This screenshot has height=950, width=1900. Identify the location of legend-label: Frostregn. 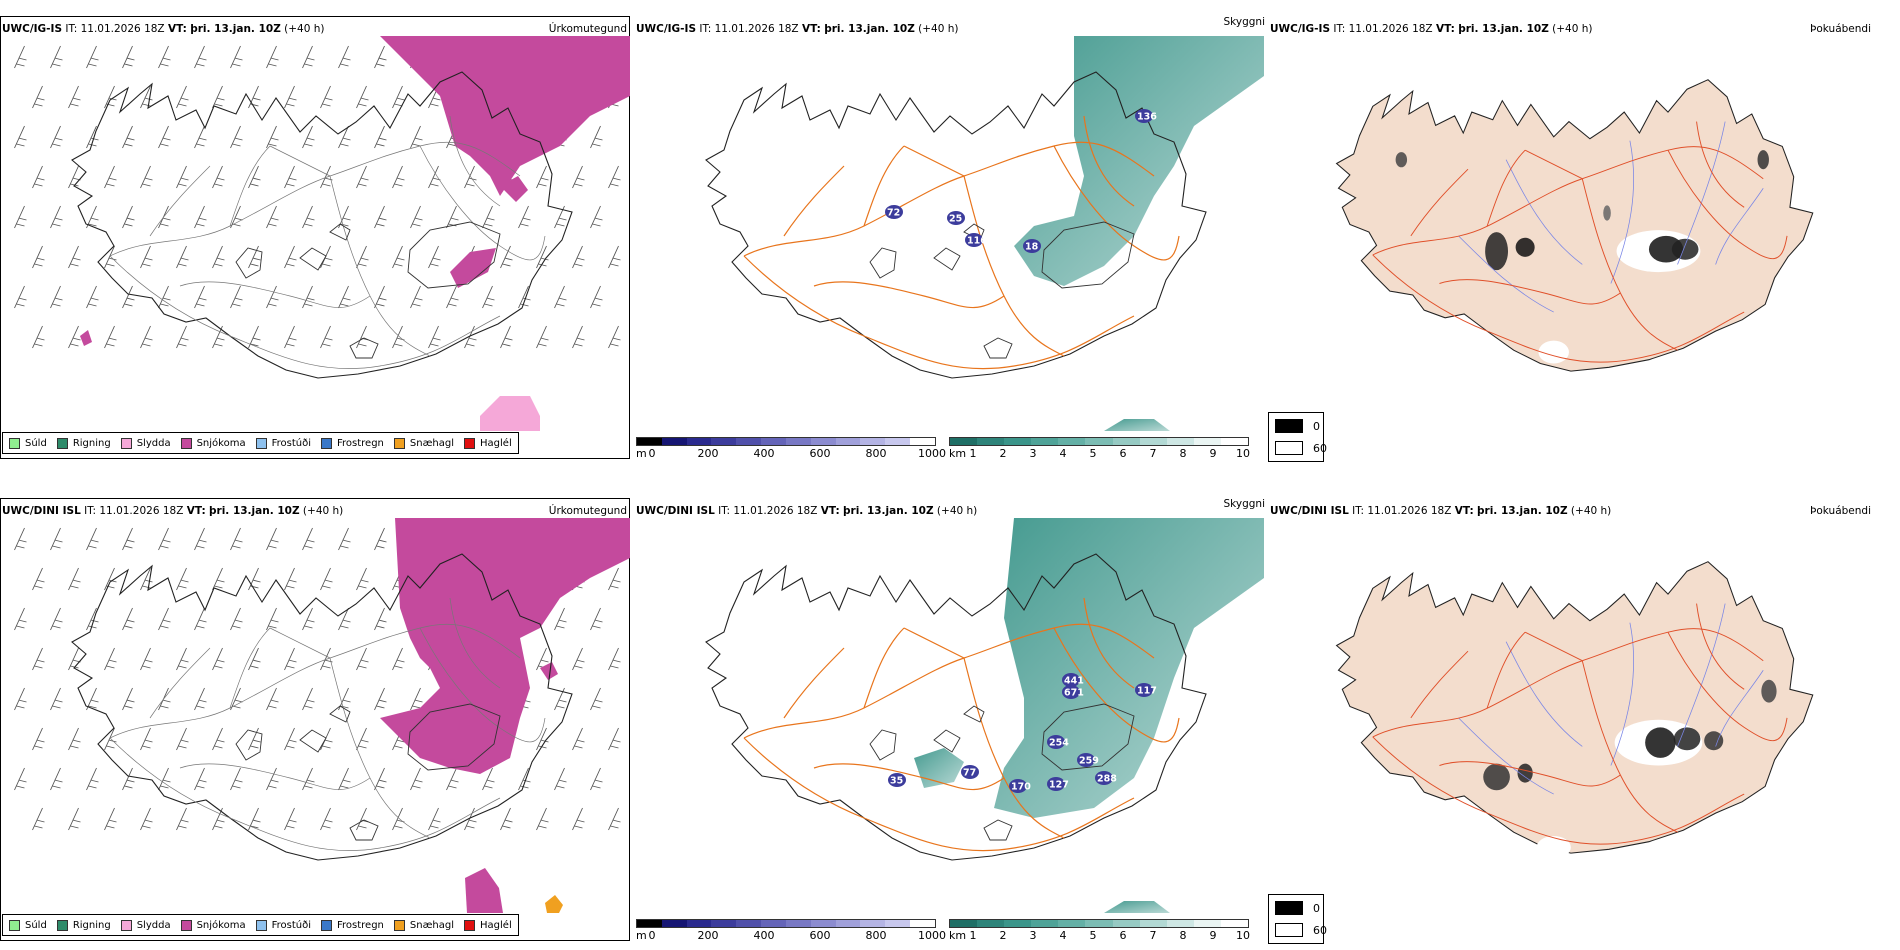
(360, 925).